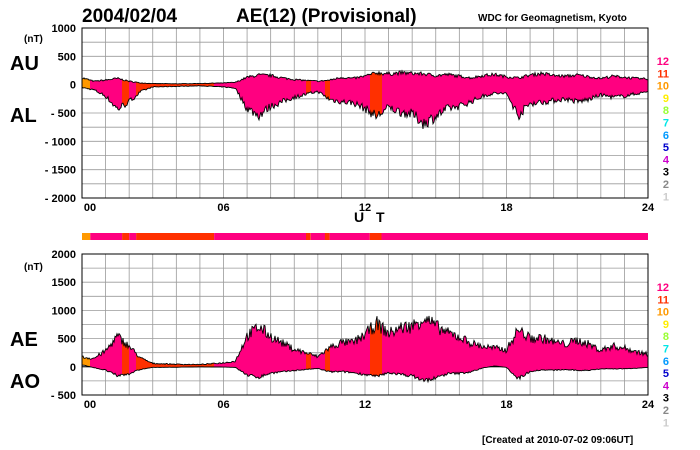 The image size is (700, 450). I want to click on index-title: AE(12) (Provisional), so click(326, 16).